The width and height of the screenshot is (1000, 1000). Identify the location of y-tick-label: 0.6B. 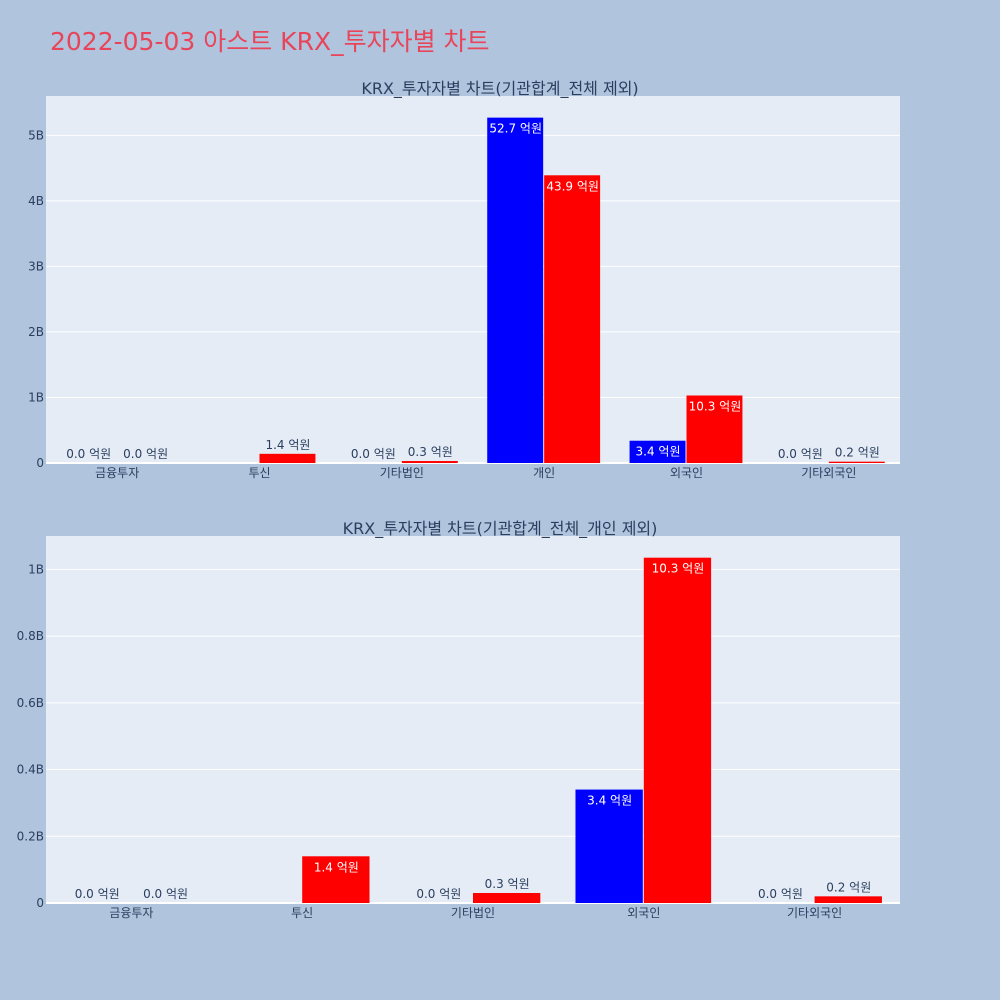
(30, 703).